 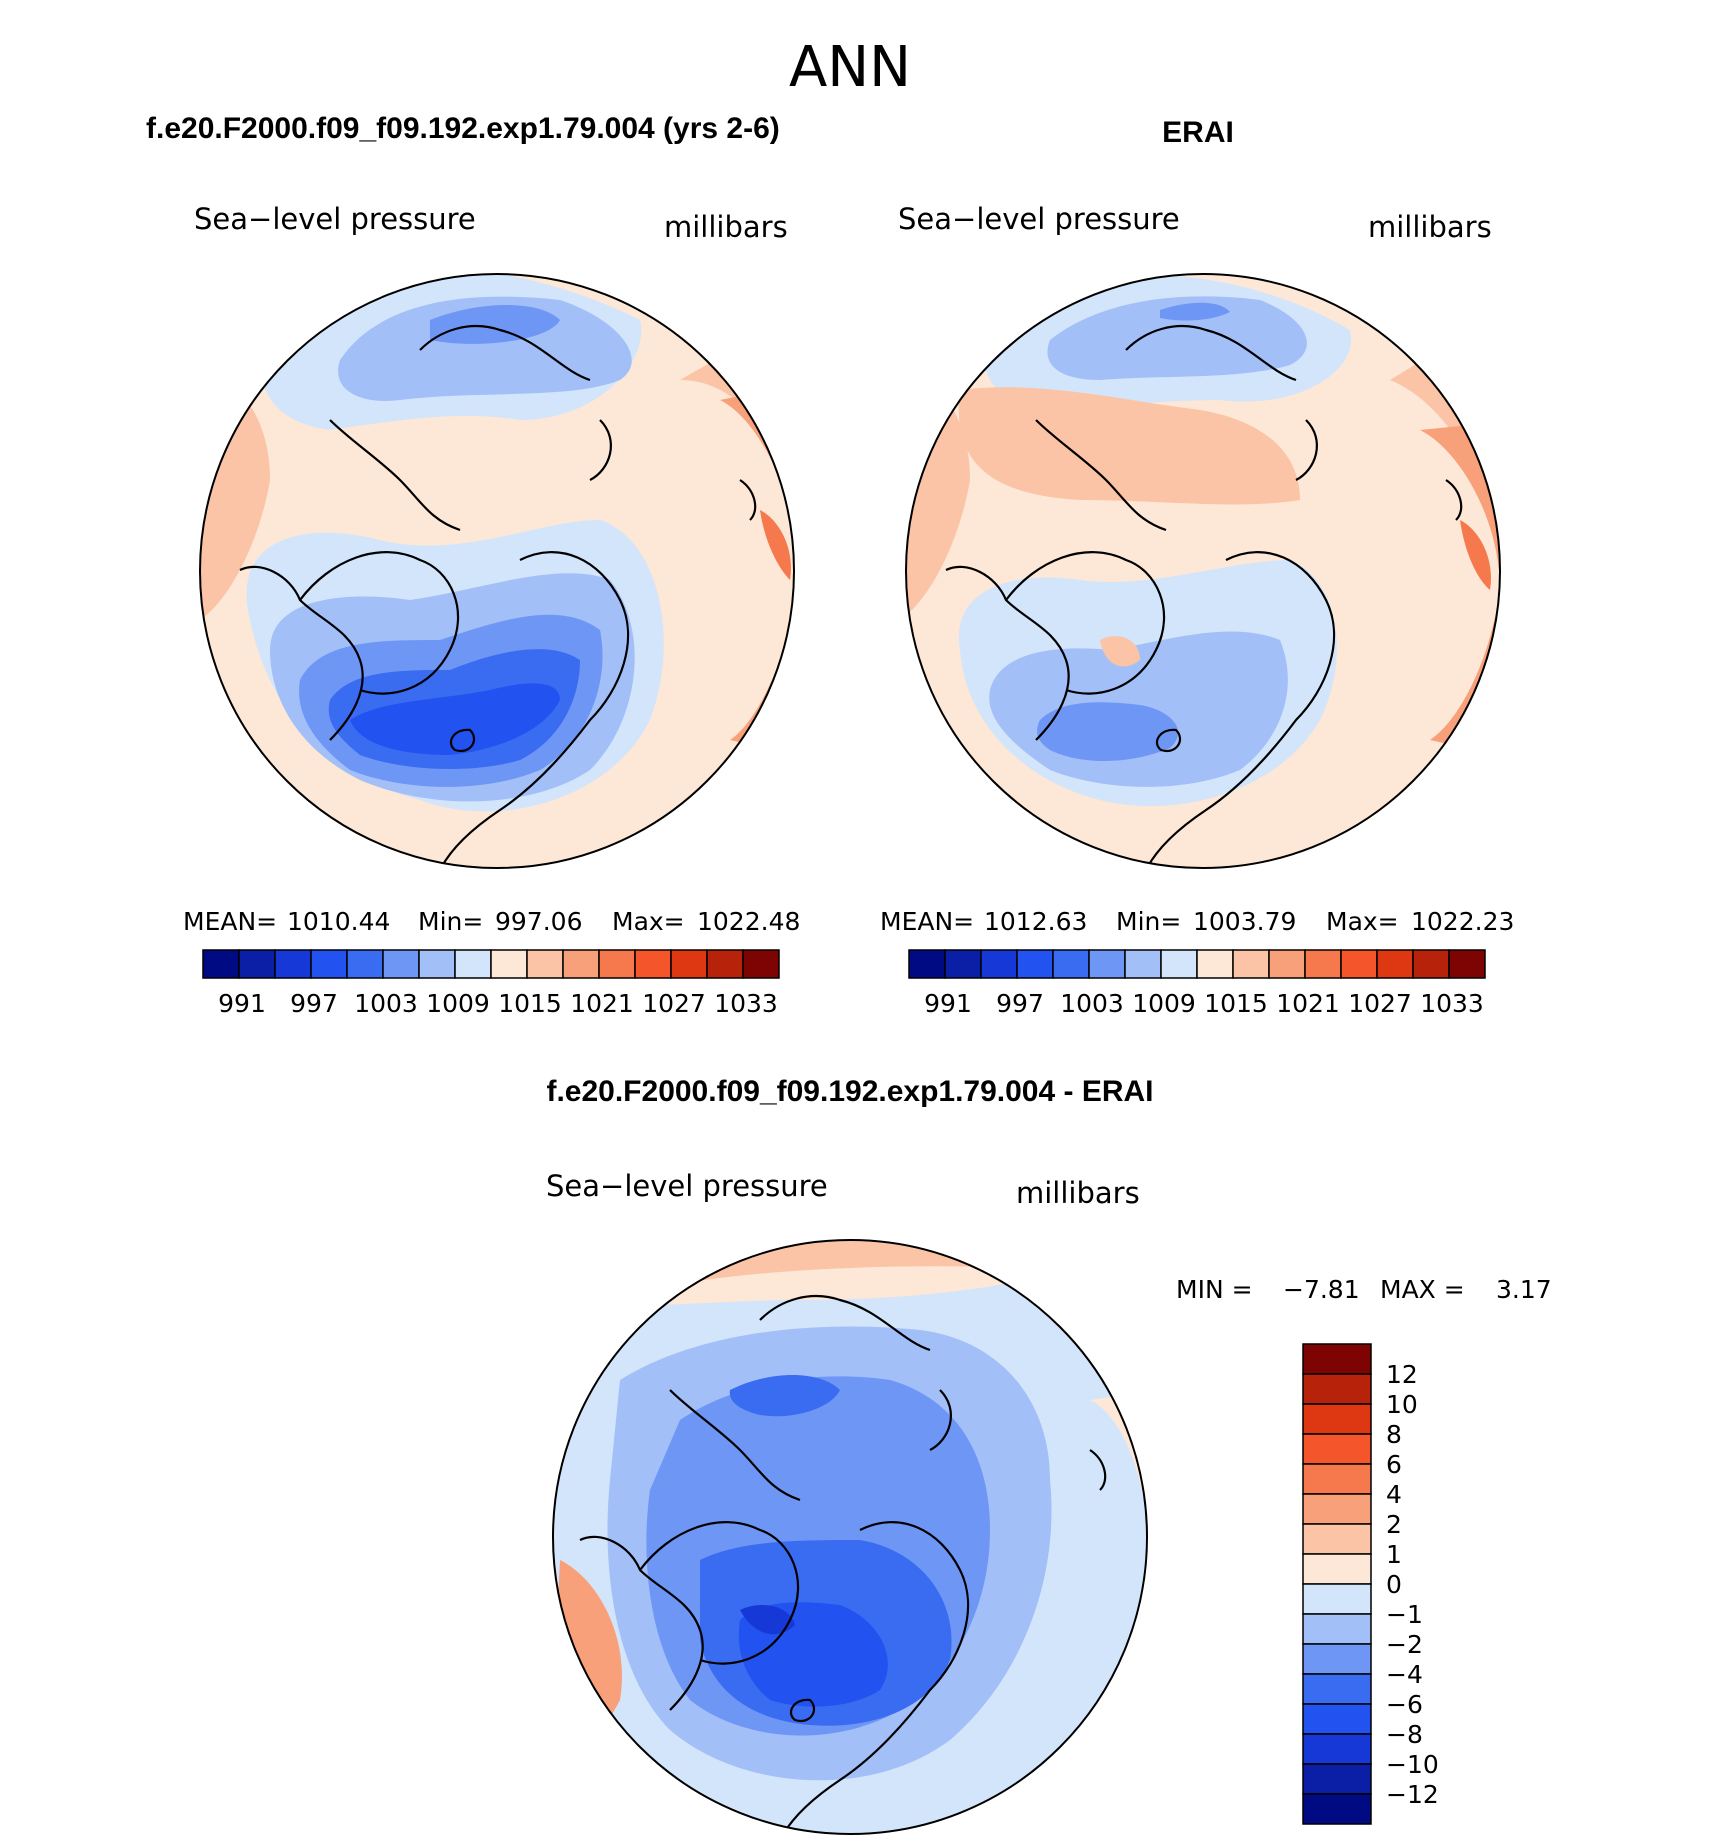 What do you see at coordinates (1404, 1644) in the screenshot?
I see `panel-diff-colorbar-label: −2` at bounding box center [1404, 1644].